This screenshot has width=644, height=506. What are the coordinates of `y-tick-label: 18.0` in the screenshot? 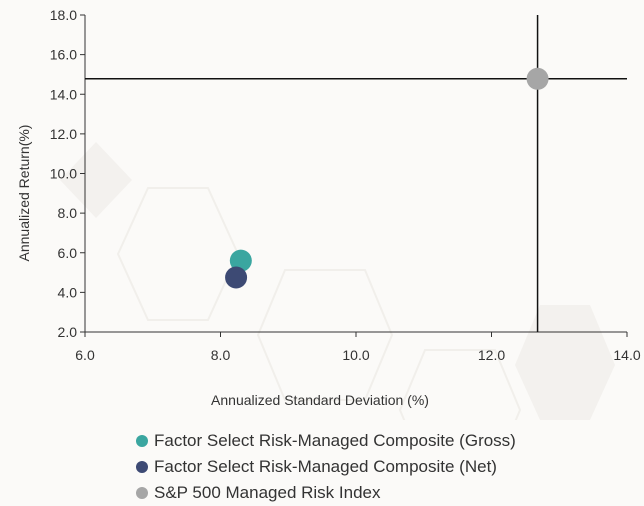 It's located at (63, 15).